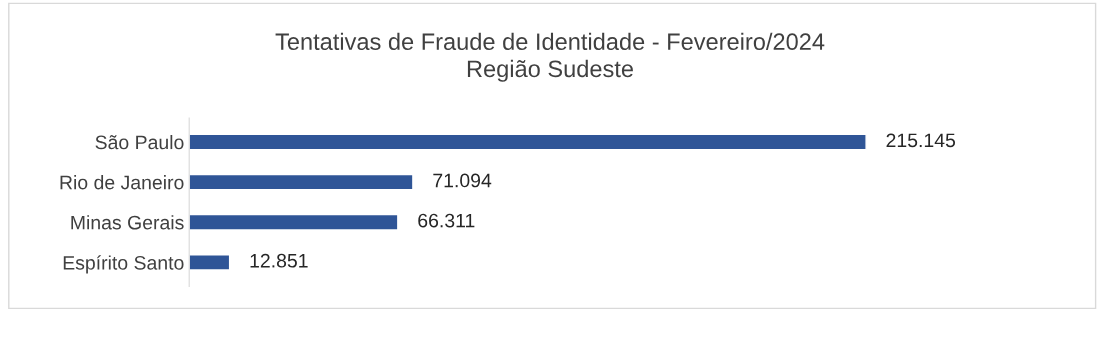  Describe the element at coordinates (462, 180) in the screenshot. I see `data-label: 71.094` at that location.